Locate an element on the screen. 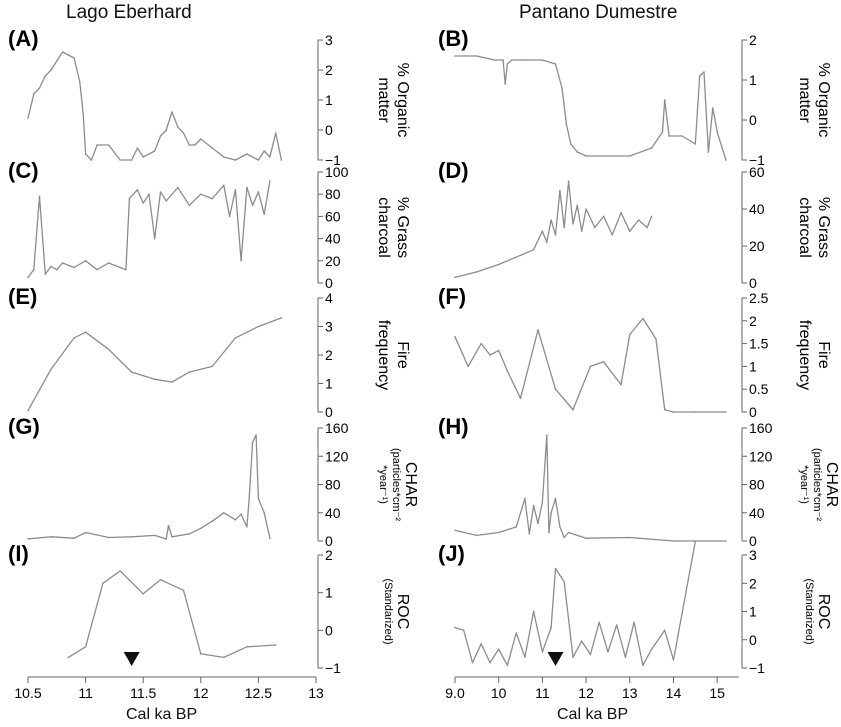 The image size is (841, 727). y-axis-title-line: (particles*cm⁻² is located at coordinates (396, 484).